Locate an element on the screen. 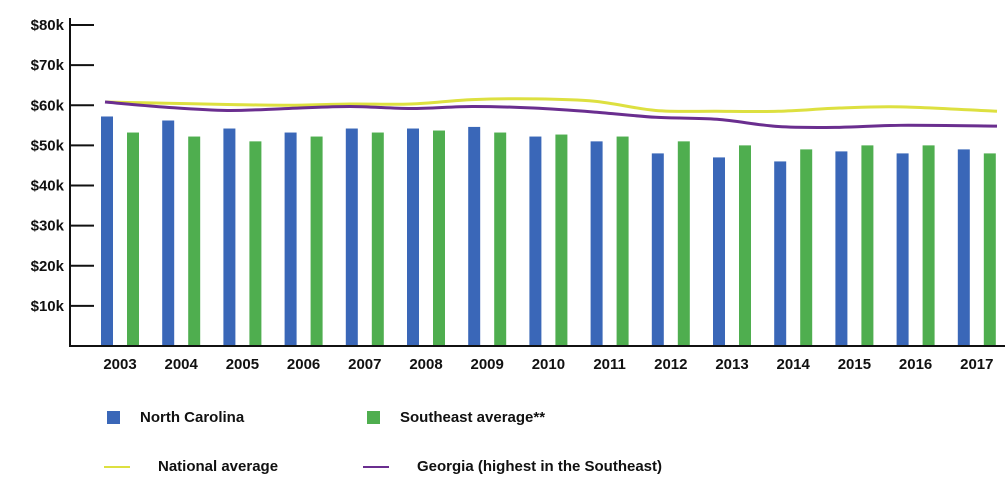  y-tick-label: $70k is located at coordinates (48, 65).